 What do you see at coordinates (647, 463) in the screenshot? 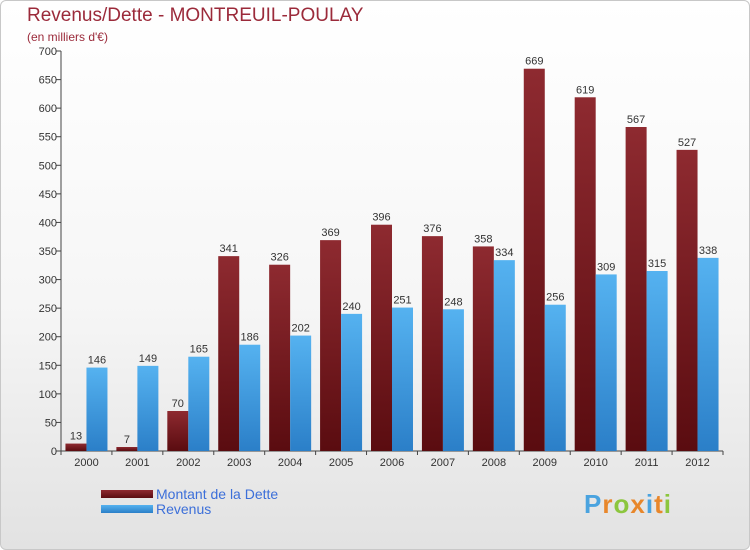
I see `x-tick-label: 2011` at bounding box center [647, 463].